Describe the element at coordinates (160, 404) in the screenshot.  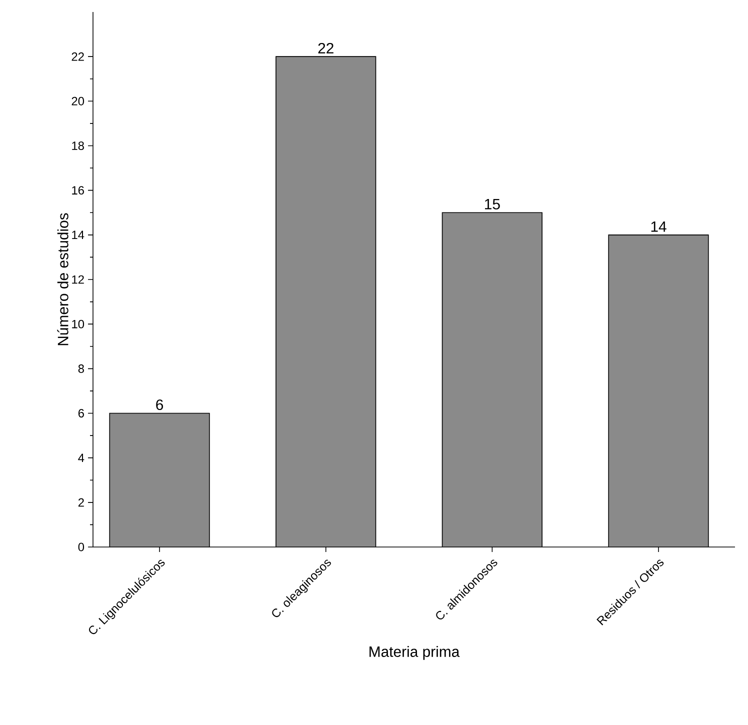
I see `data-label: 6` at that location.